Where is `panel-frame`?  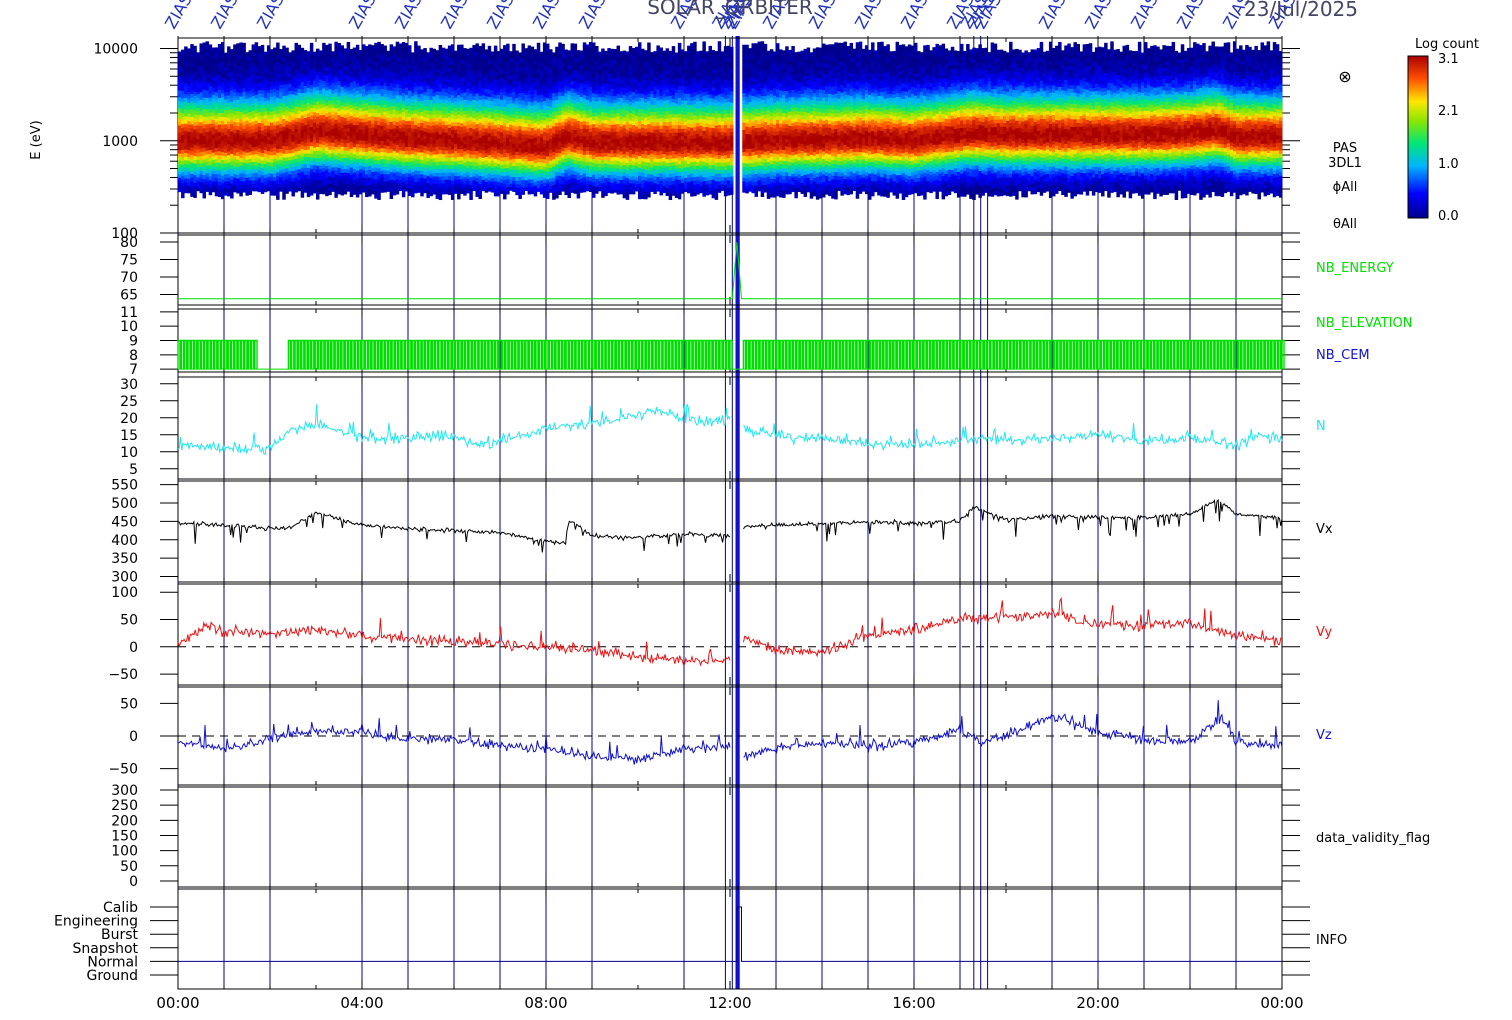 panel-frame is located at coordinates (730, 428).